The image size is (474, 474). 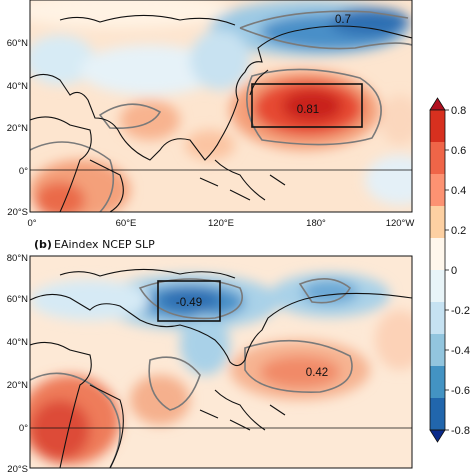 I want to click on colorbar-tick-label: 0.6, so click(x=458, y=151).